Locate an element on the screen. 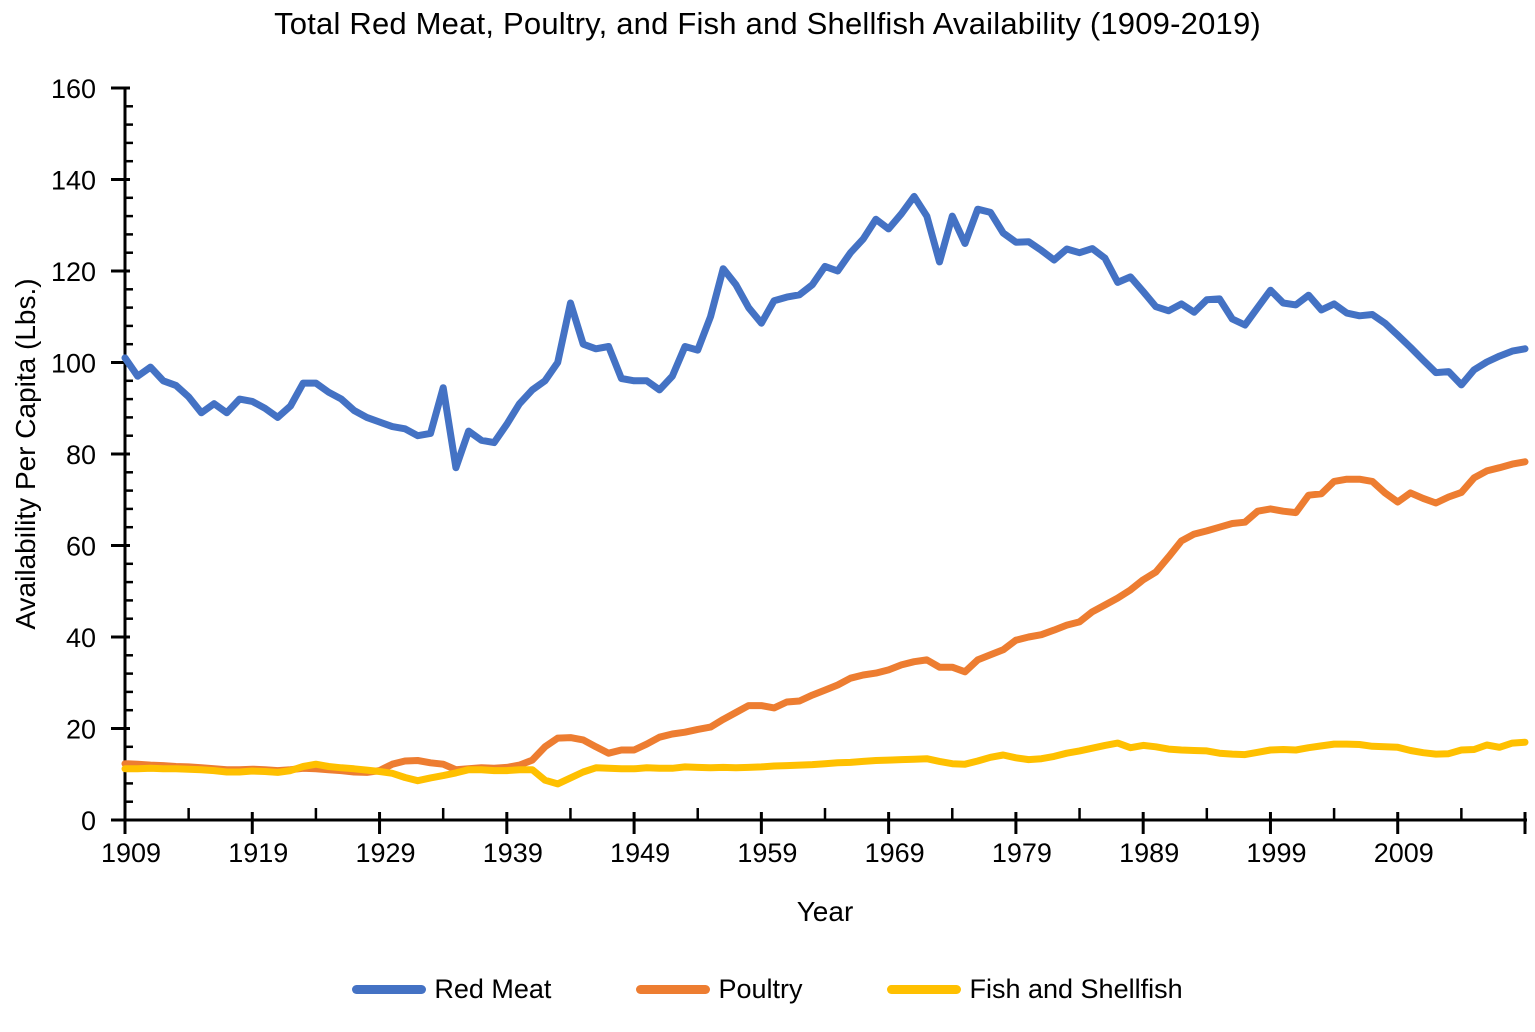 This screenshot has height=1032, width=1535. legend-item-fish-and-shellfish: Fish and Shellfish is located at coordinates (1035, 989).